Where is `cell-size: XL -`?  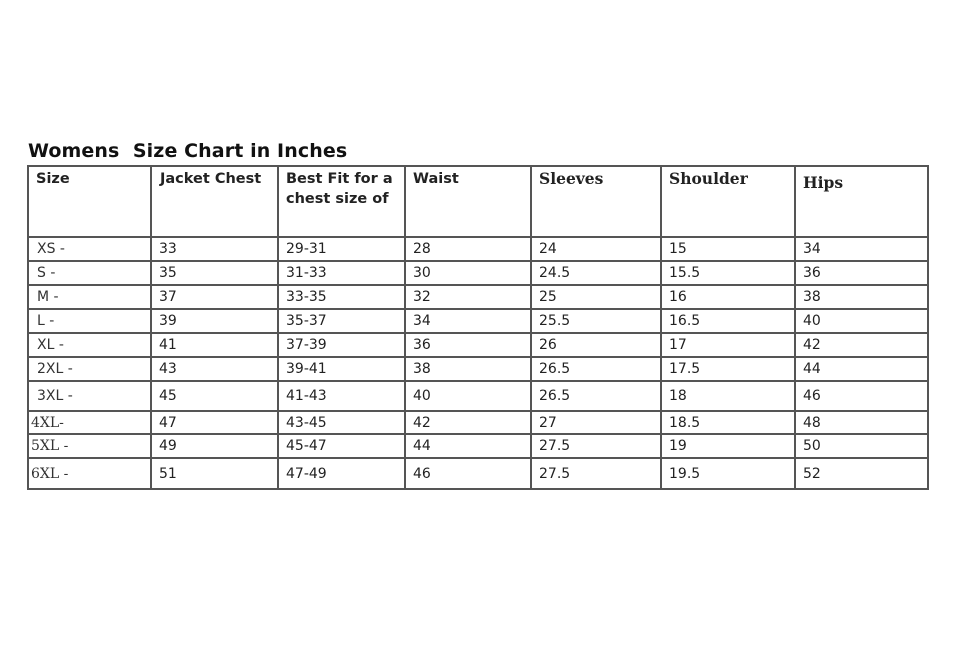
cell-size: XL - is located at coordinates (89, 345).